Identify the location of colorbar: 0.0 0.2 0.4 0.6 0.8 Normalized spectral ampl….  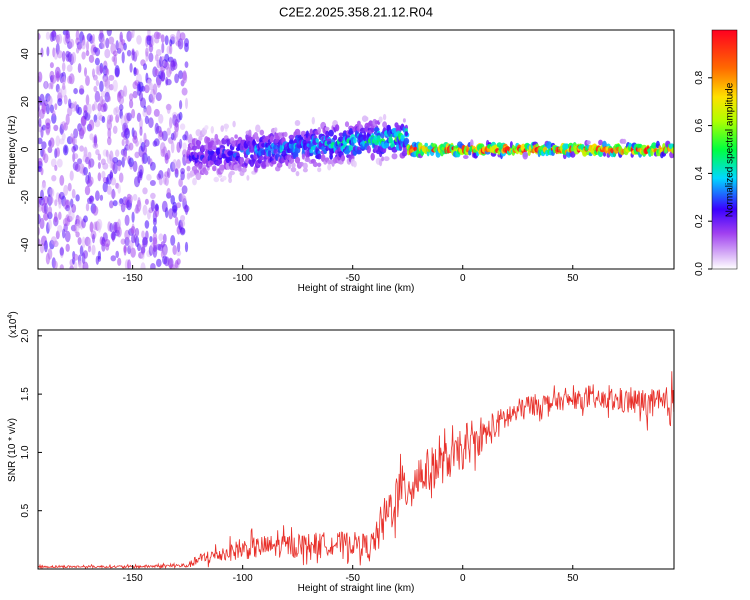
(716, 152).